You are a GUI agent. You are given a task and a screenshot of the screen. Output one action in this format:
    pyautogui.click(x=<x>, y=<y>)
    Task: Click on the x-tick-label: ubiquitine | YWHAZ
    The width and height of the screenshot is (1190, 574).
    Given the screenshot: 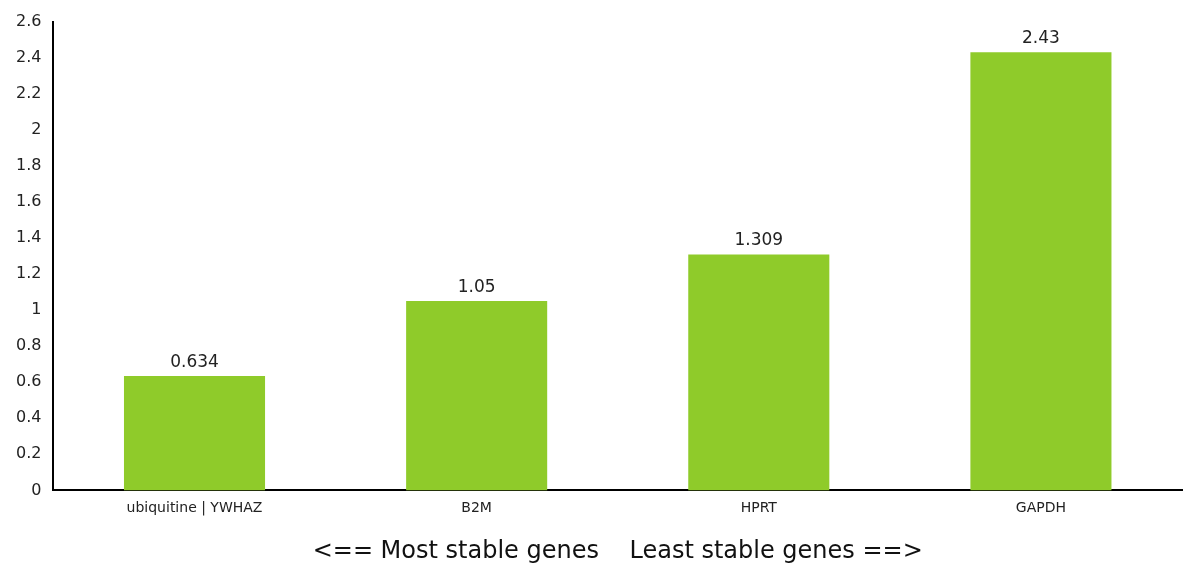 What is the action you would take?
    pyautogui.click(x=194, y=508)
    